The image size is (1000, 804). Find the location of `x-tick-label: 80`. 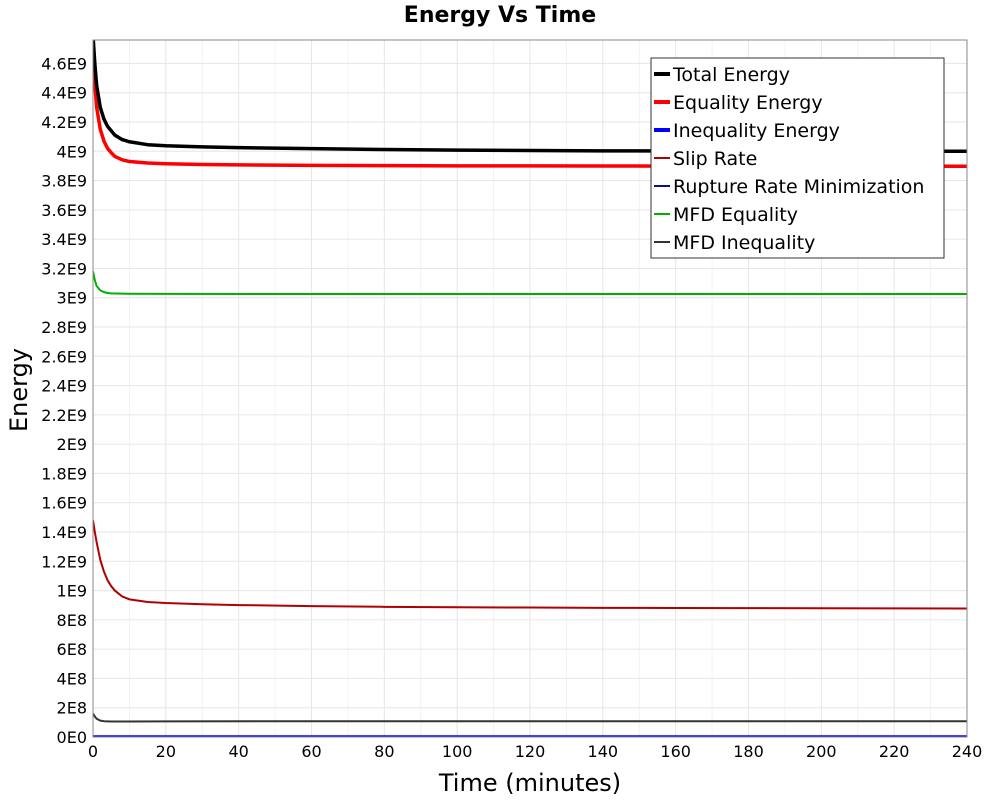

x-tick-label: 80 is located at coordinates (384, 751).